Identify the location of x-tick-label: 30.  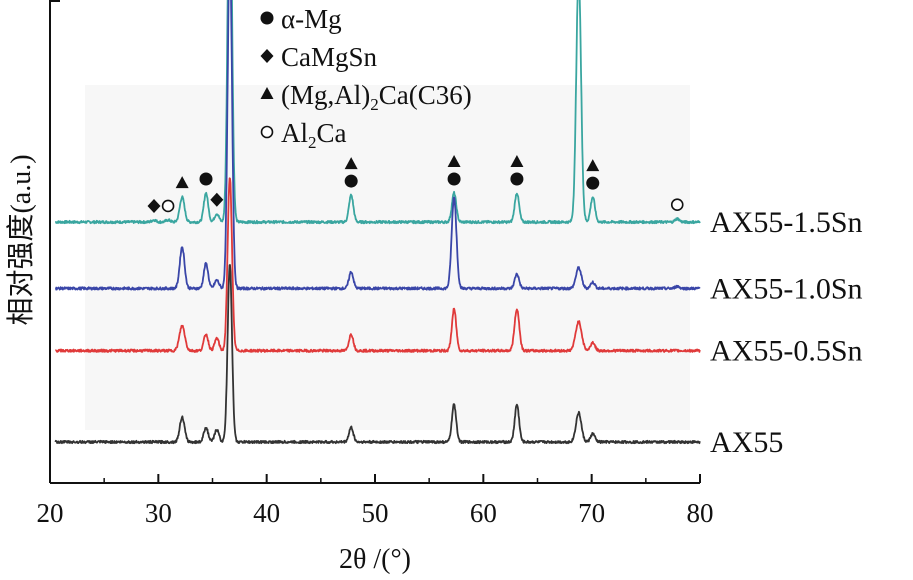
(158, 513).